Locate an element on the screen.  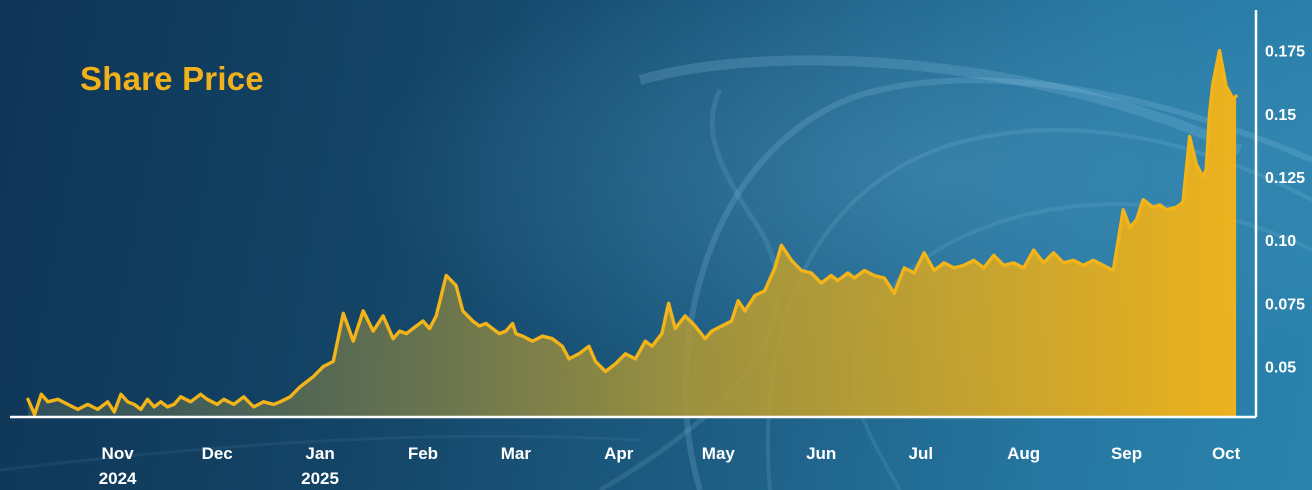
y-tick-label: 0.05 is located at coordinates (1280, 367).